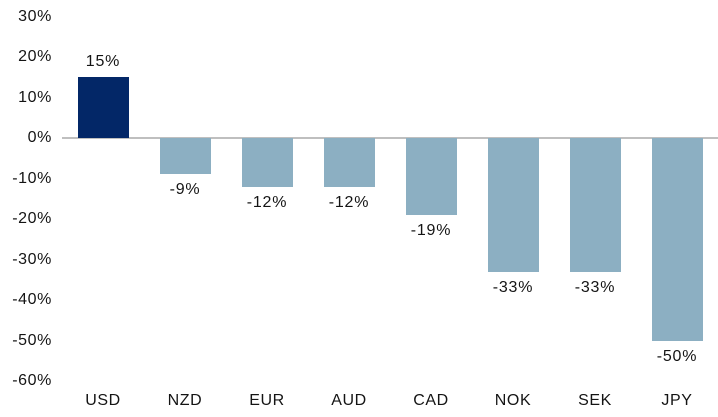 This screenshot has height=417, width=718. What do you see at coordinates (32, 299) in the screenshot?
I see `y-tick-label--40: -40%` at bounding box center [32, 299].